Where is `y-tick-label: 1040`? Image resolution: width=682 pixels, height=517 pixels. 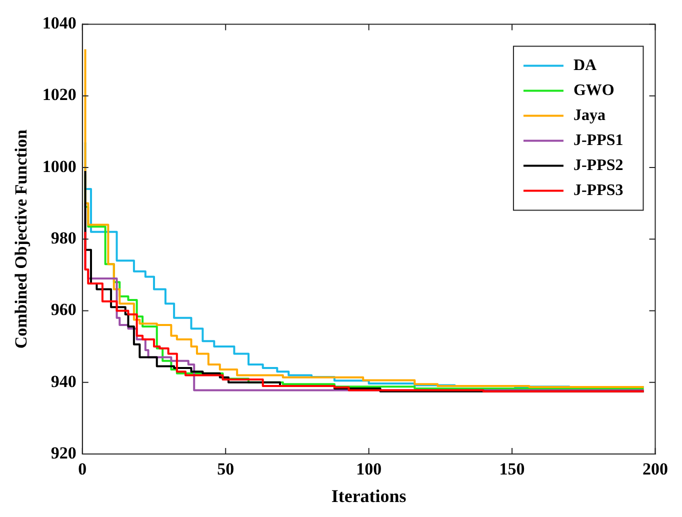
y-tick-label: 1040 is located at coordinates (59, 23).